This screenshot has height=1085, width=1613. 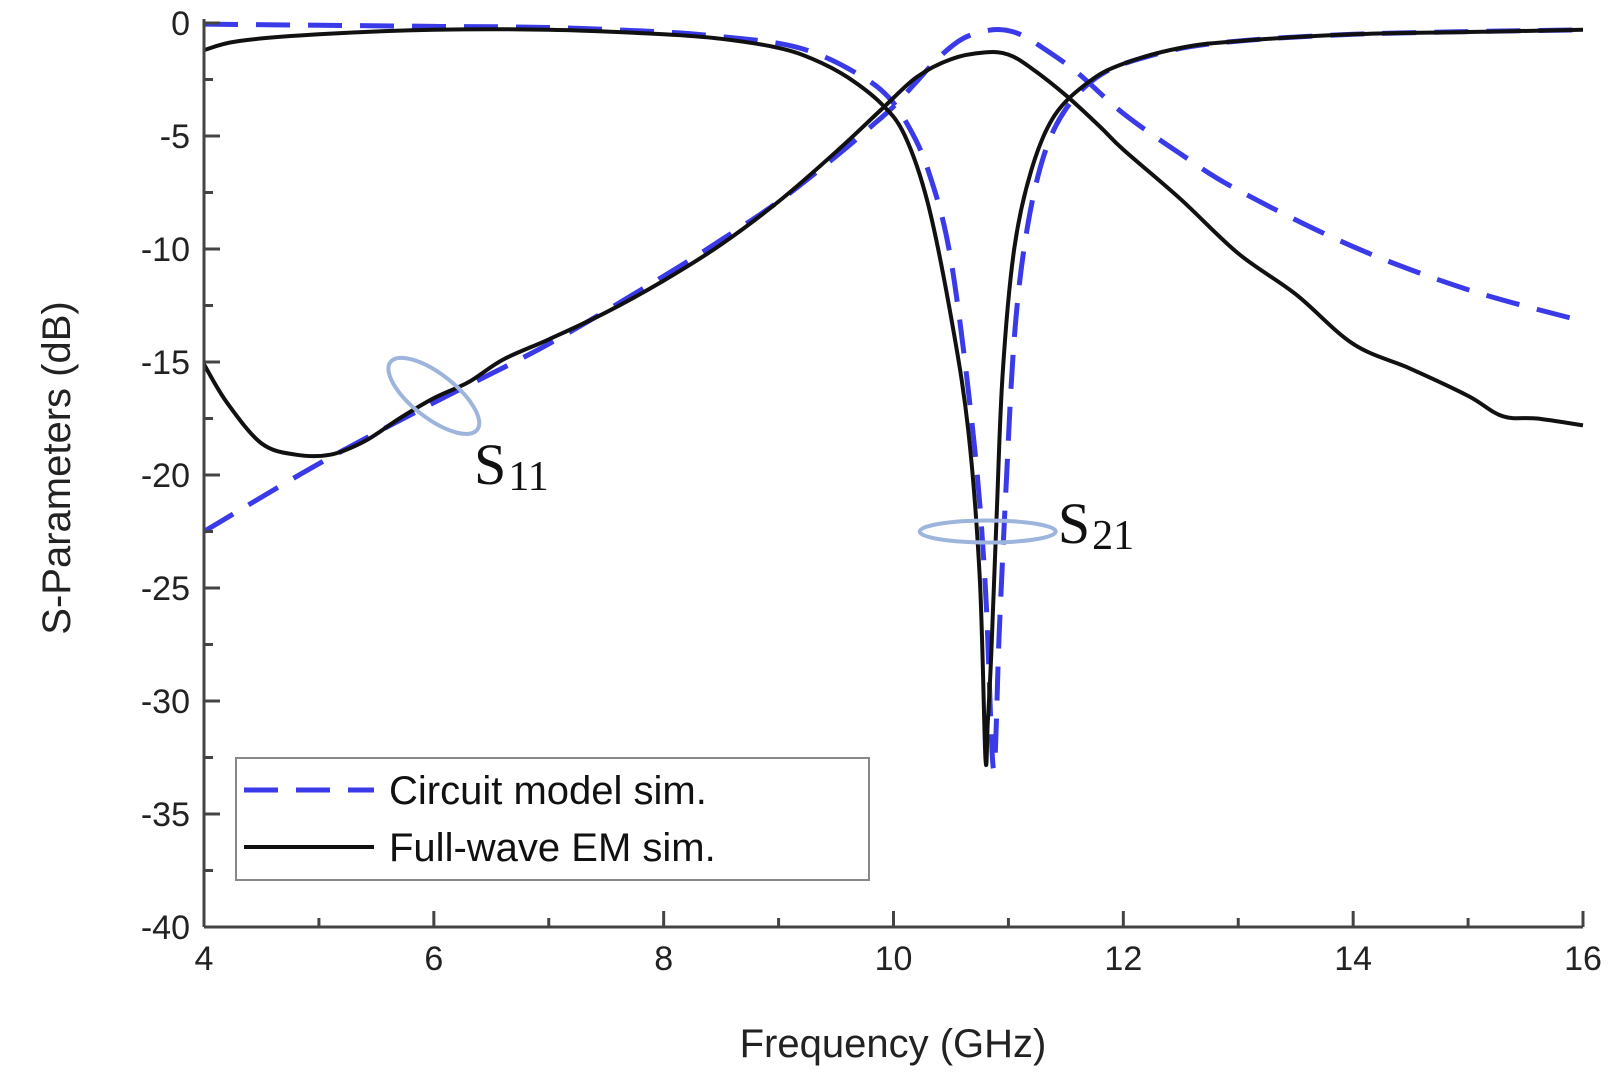 What do you see at coordinates (433, 959) in the screenshot?
I see `x-tick-label: 6` at bounding box center [433, 959].